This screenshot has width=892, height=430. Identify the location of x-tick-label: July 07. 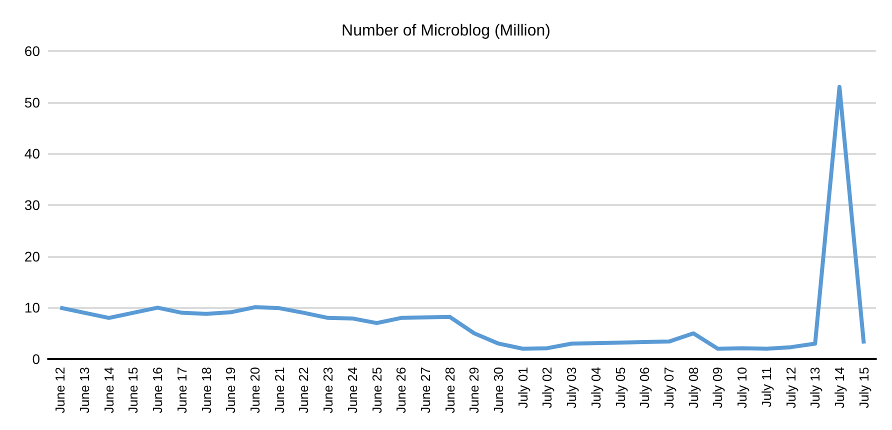
(669, 387).